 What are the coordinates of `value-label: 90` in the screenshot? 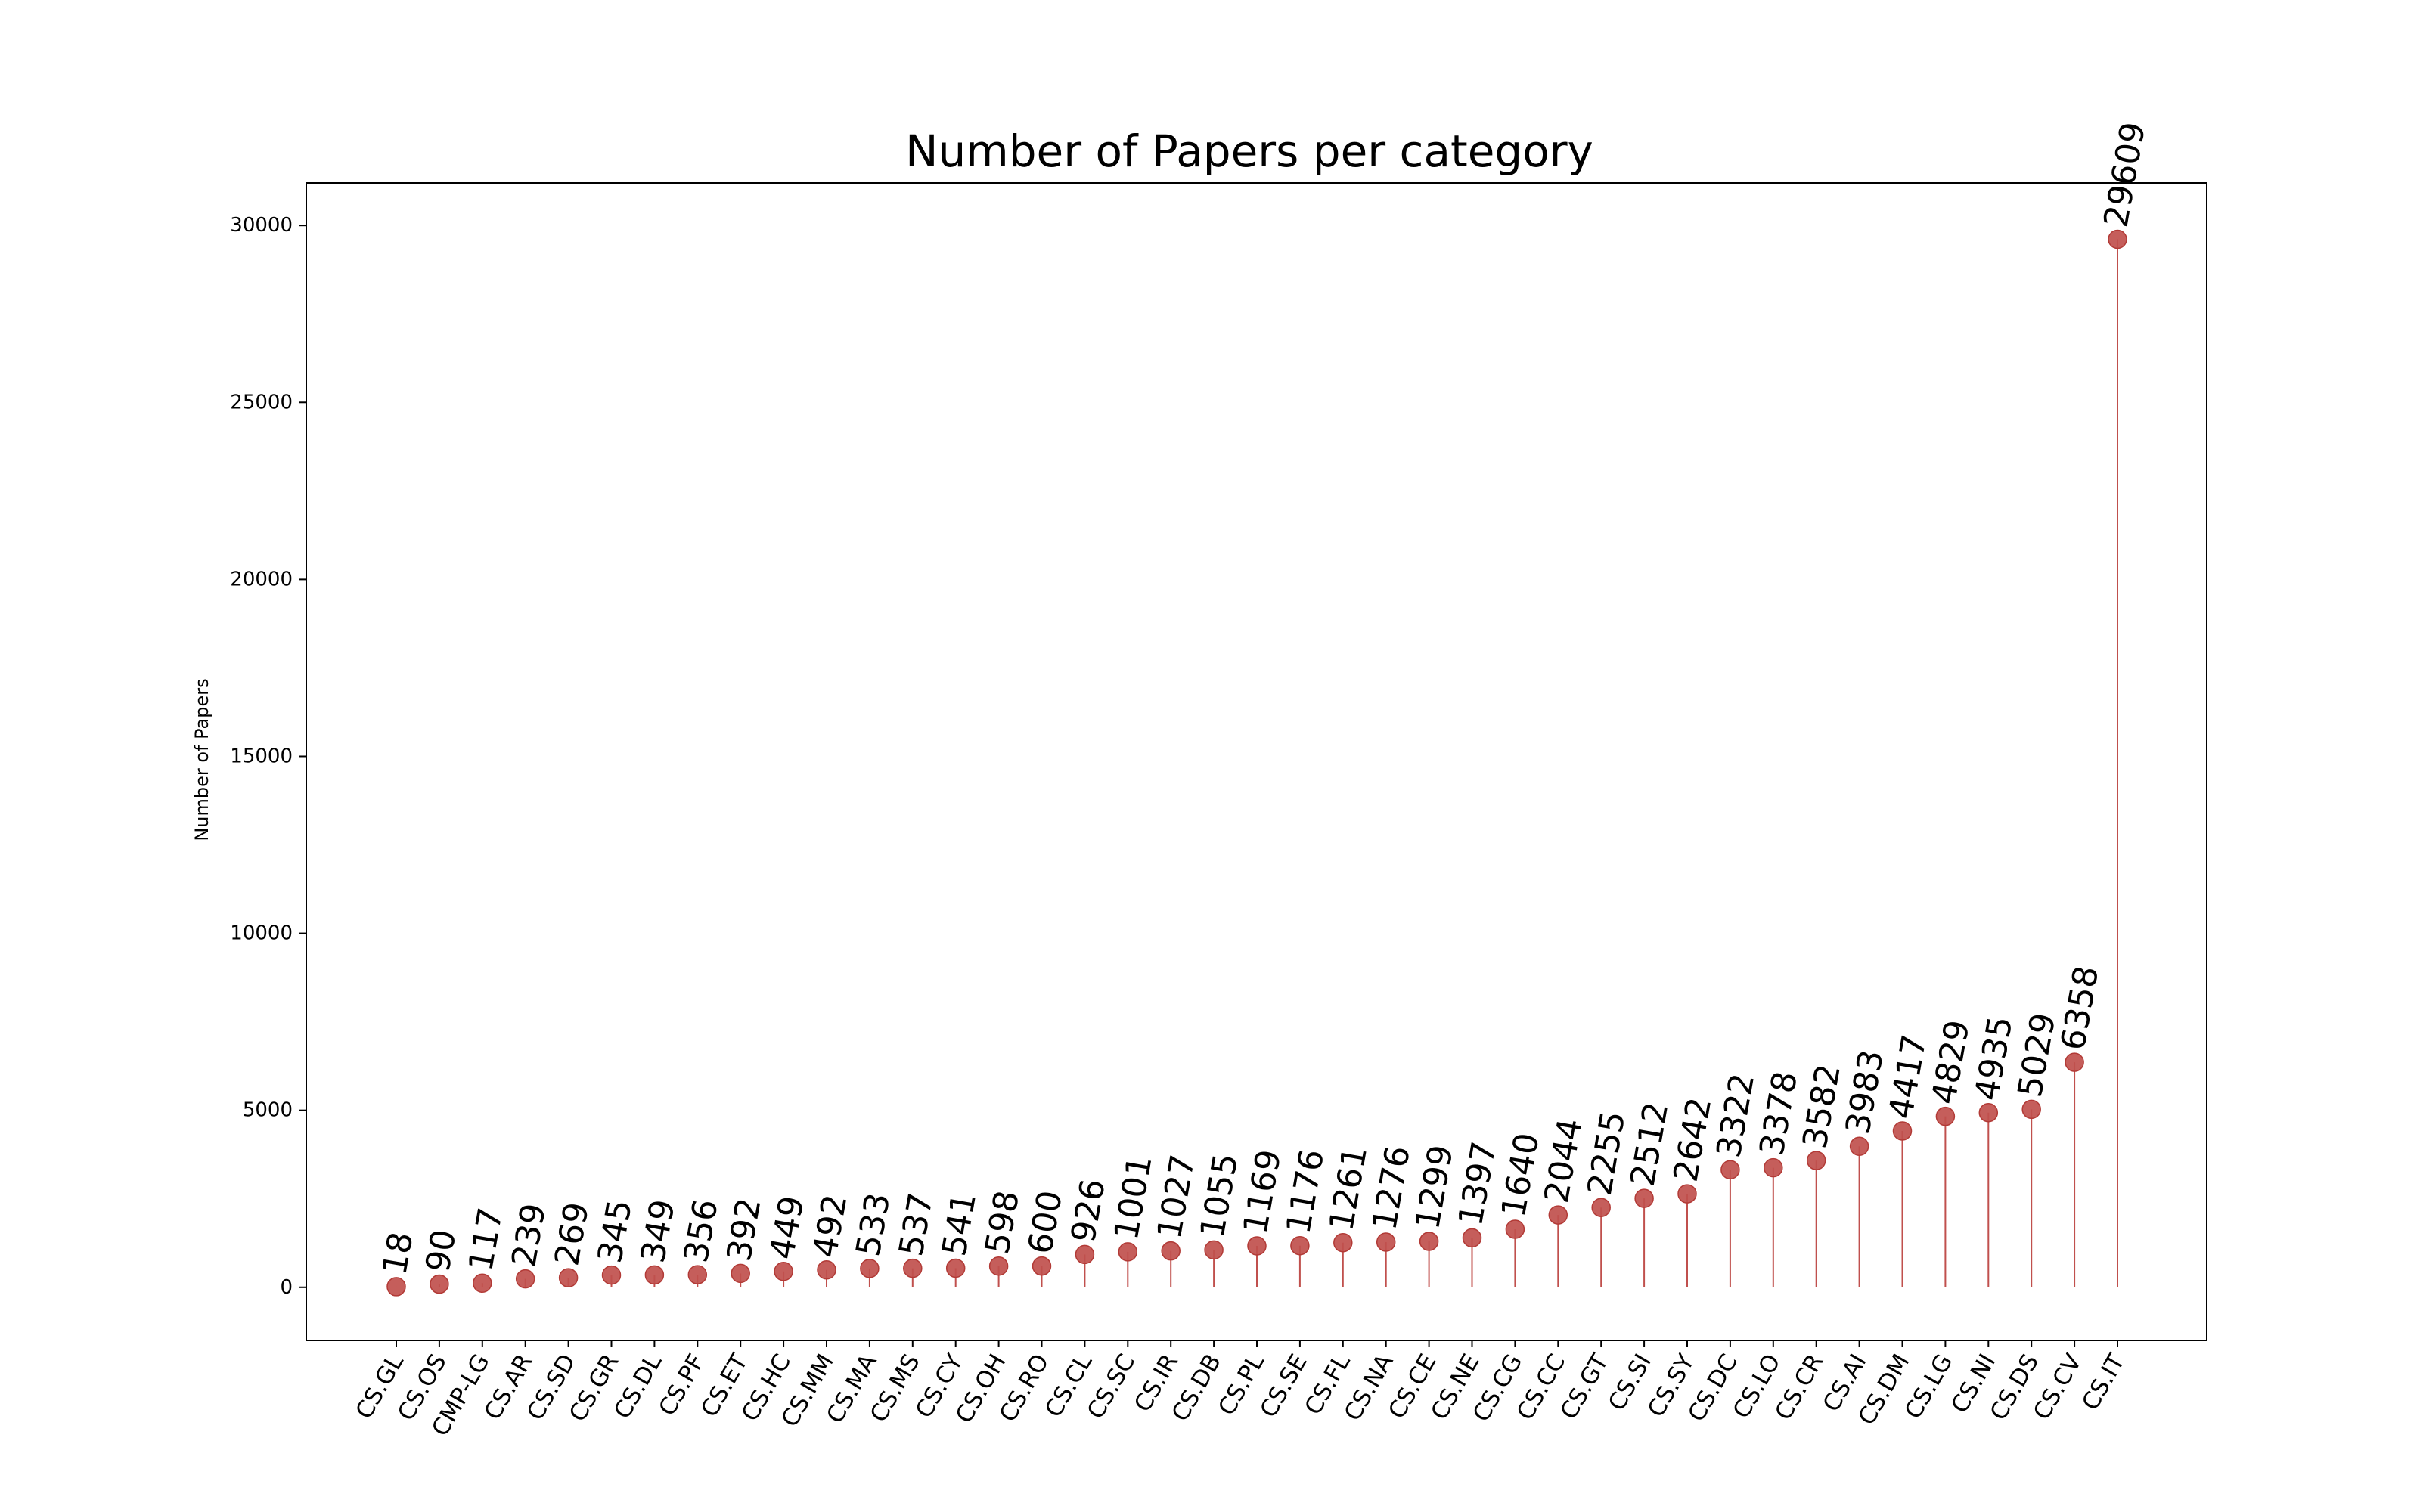 It's located at (441, 1250).